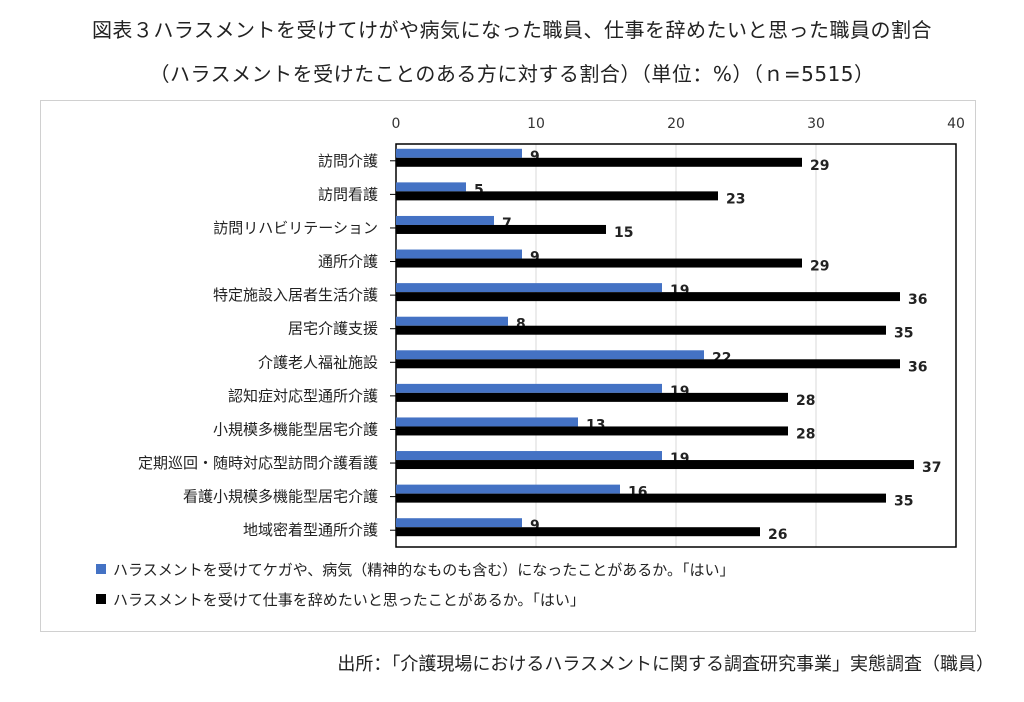  What do you see at coordinates (349, 600) in the screenshot?
I see `legend-entry: ハラスメントを受けて仕事を辞めたいと思ったことがあるか。「はい」` at bounding box center [349, 600].